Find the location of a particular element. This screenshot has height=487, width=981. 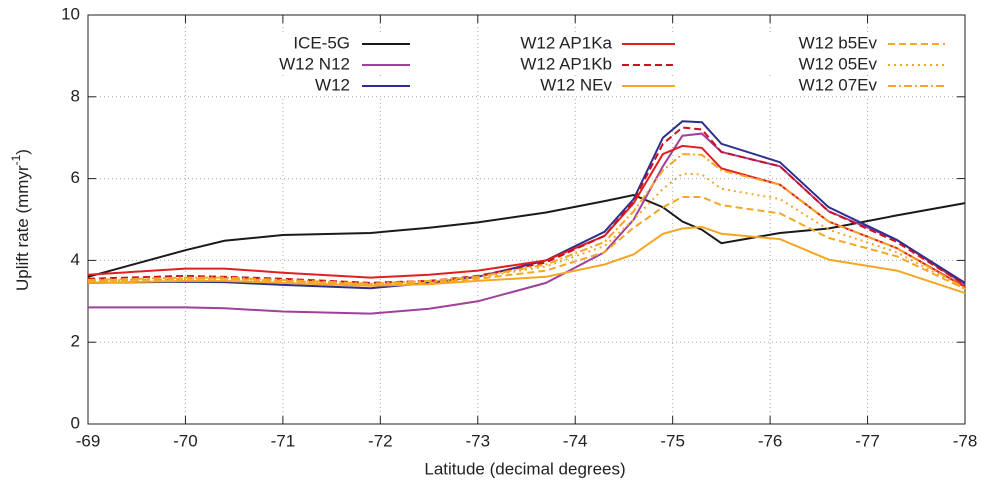

x-tick-label: -71 is located at coordinates (283, 440).